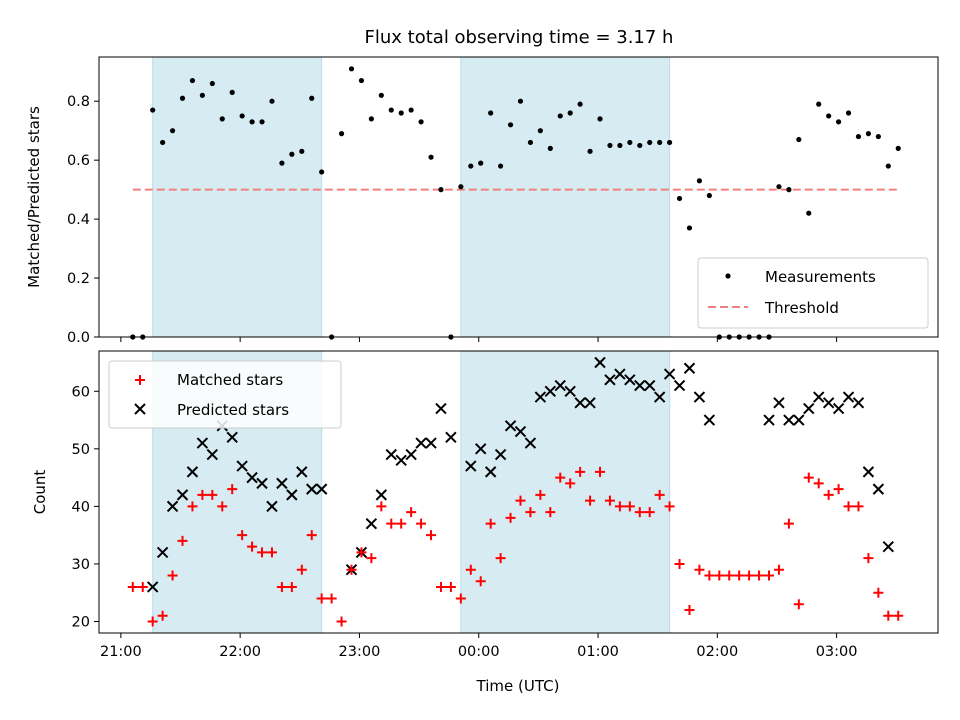 This screenshot has height=720, width=960. I want to click on top-shaded-interval, so click(237, 197).